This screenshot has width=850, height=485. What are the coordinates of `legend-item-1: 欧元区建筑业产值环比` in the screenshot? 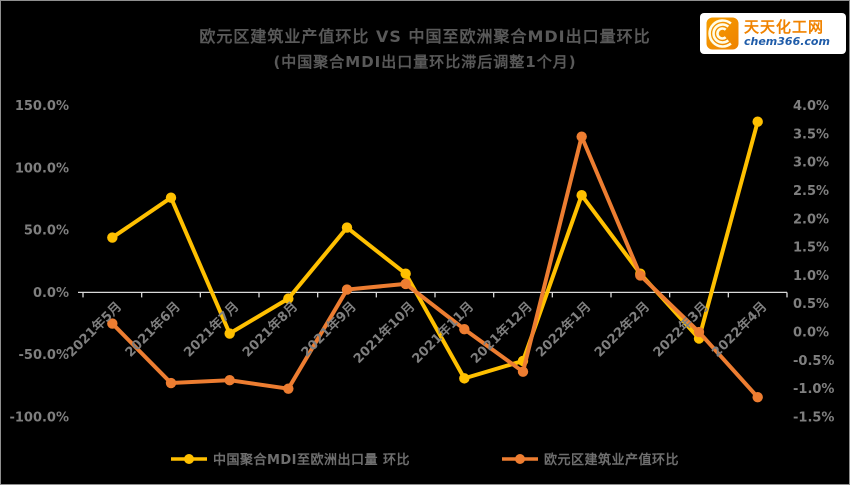 It's located at (590, 458).